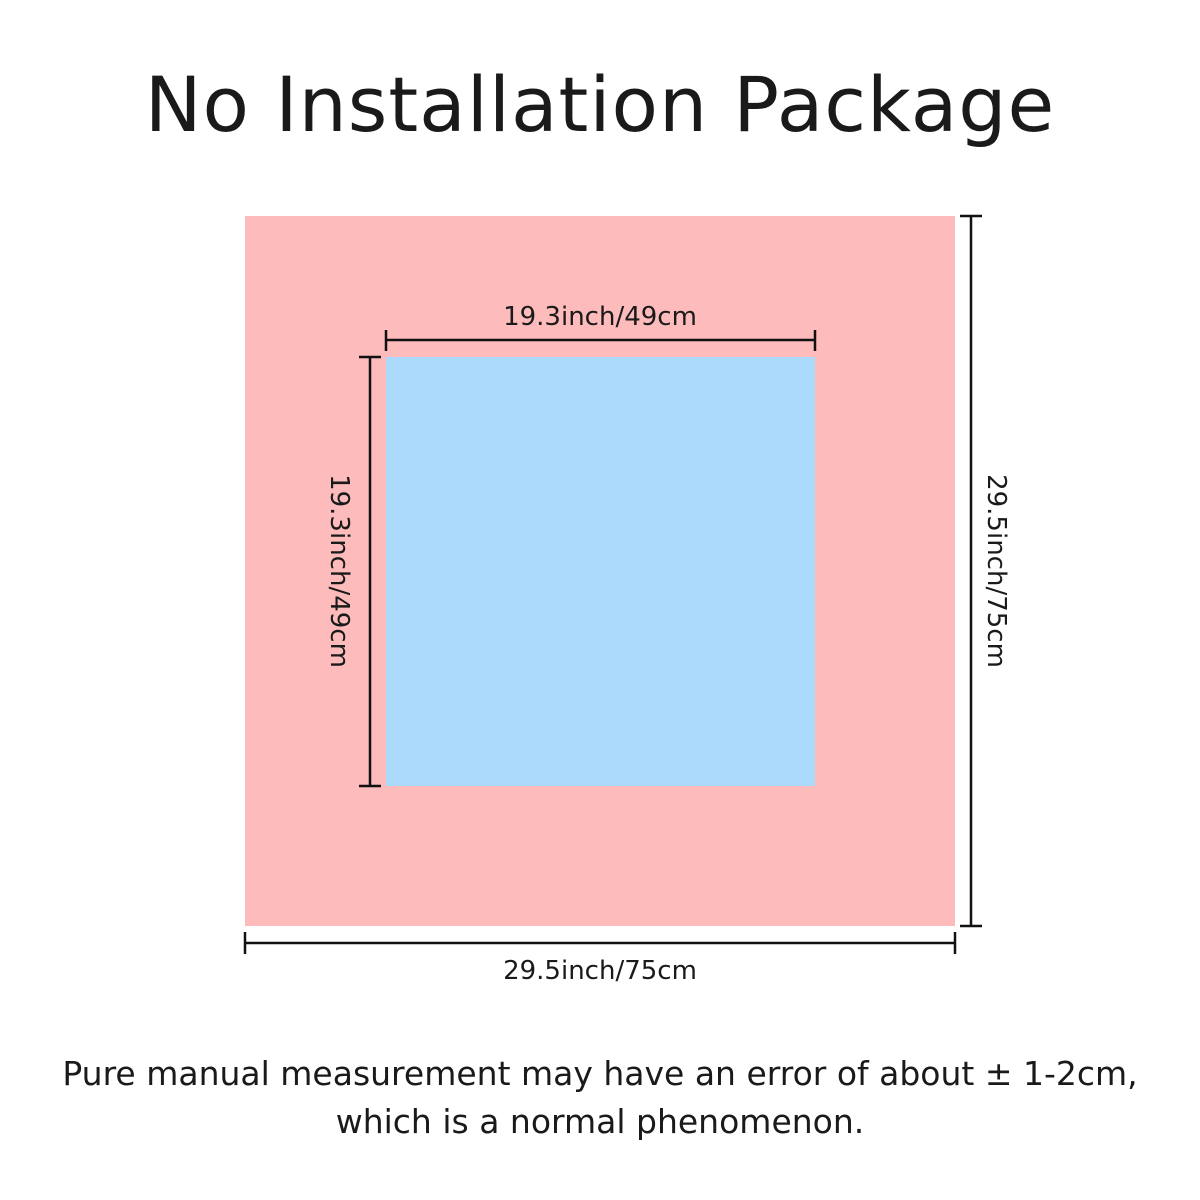 The width and height of the screenshot is (1200, 1200). What do you see at coordinates (600, 943) in the screenshot?
I see `outer-width-line` at bounding box center [600, 943].